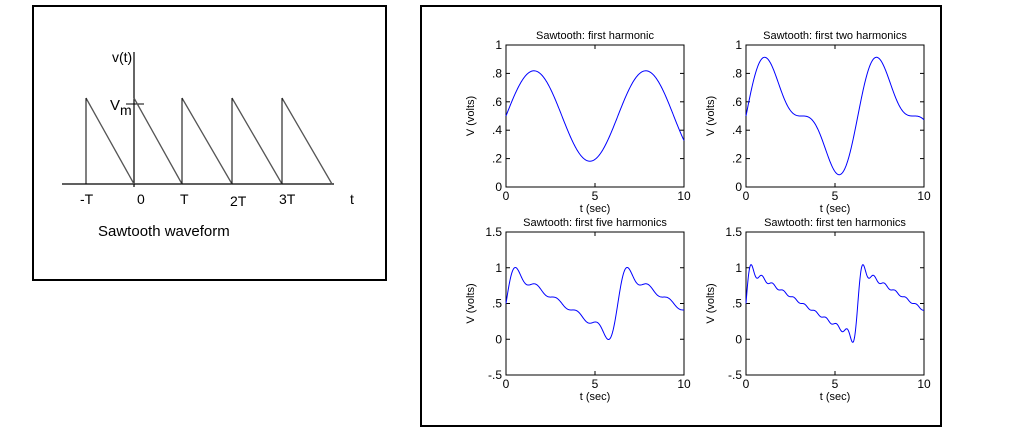  Describe the element at coordinates (835, 36) in the screenshot. I see `plot-title: Sawtooth: first two harmonics` at that location.